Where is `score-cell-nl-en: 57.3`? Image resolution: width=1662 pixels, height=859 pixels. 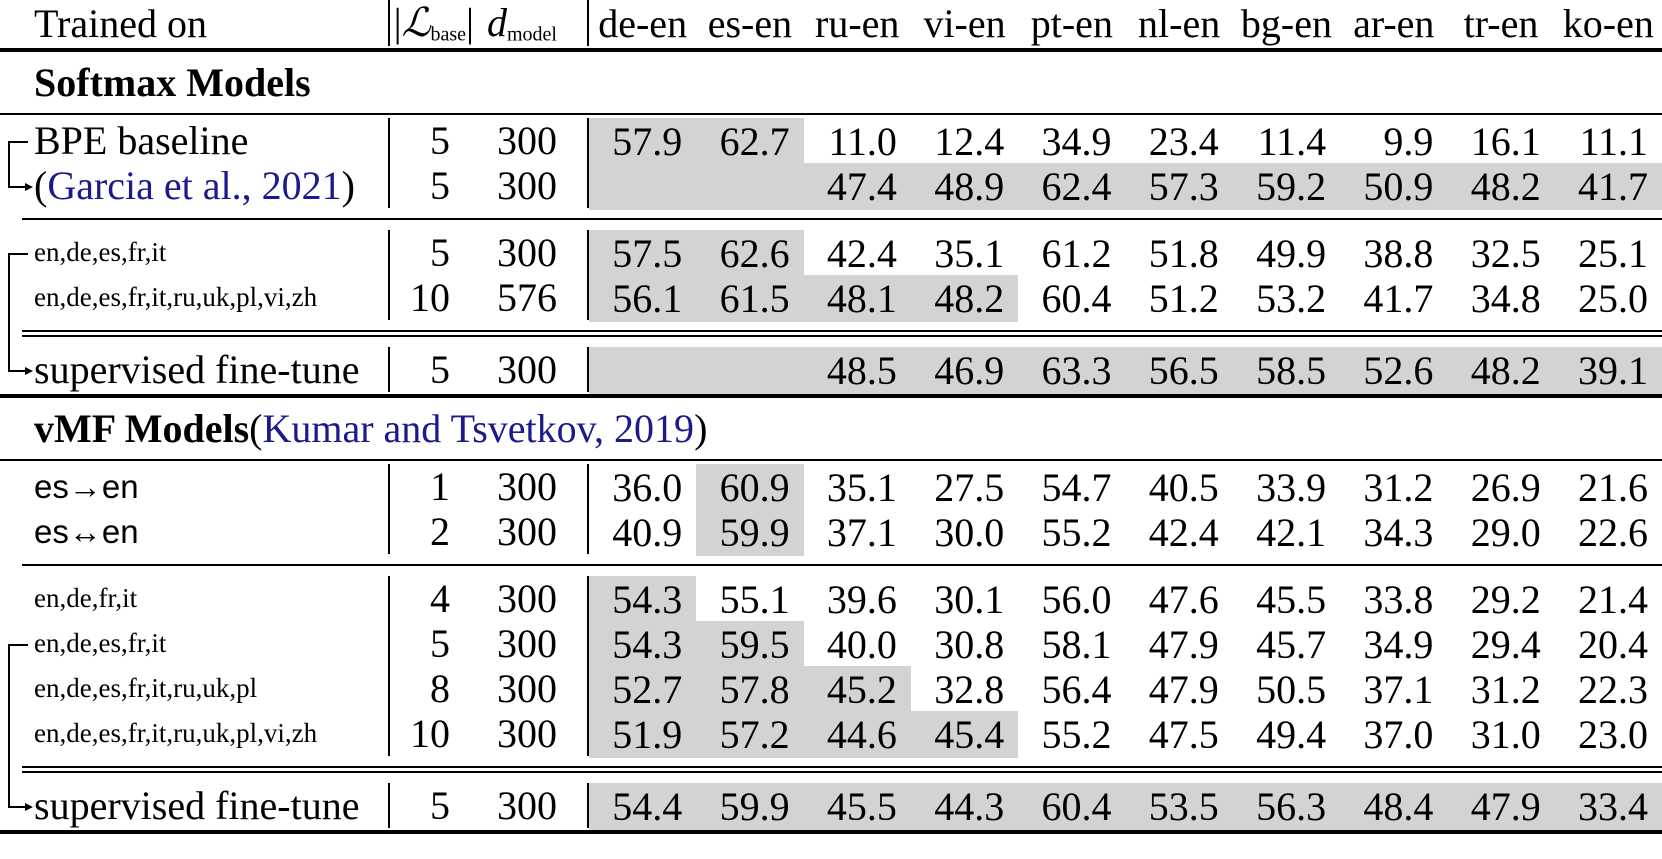 score-cell-nl-en: 57.3 is located at coordinates (1179, 186).